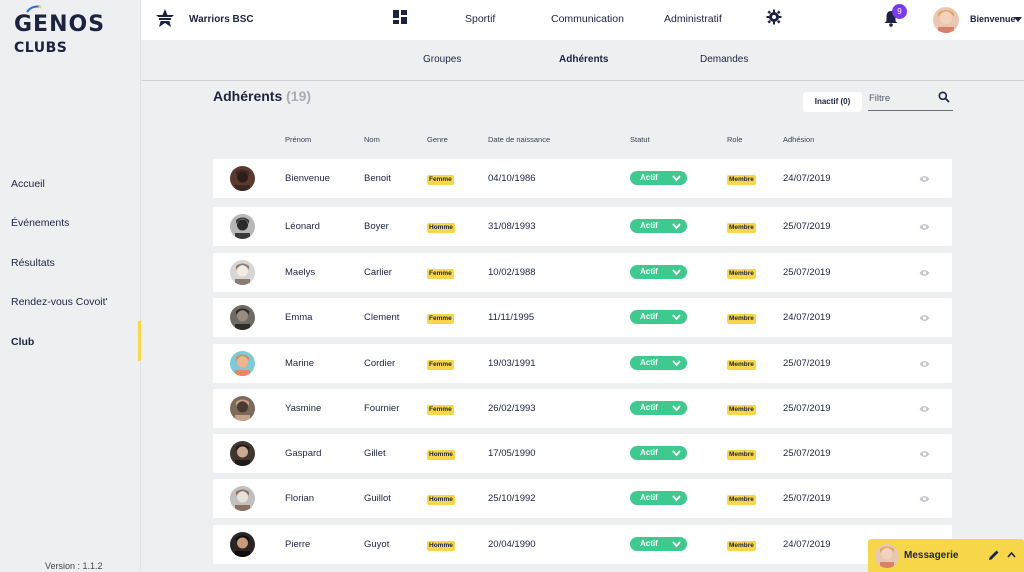 Image resolution: width=1024 pixels, height=572 pixels. I want to click on pen-icon, so click(994, 555).